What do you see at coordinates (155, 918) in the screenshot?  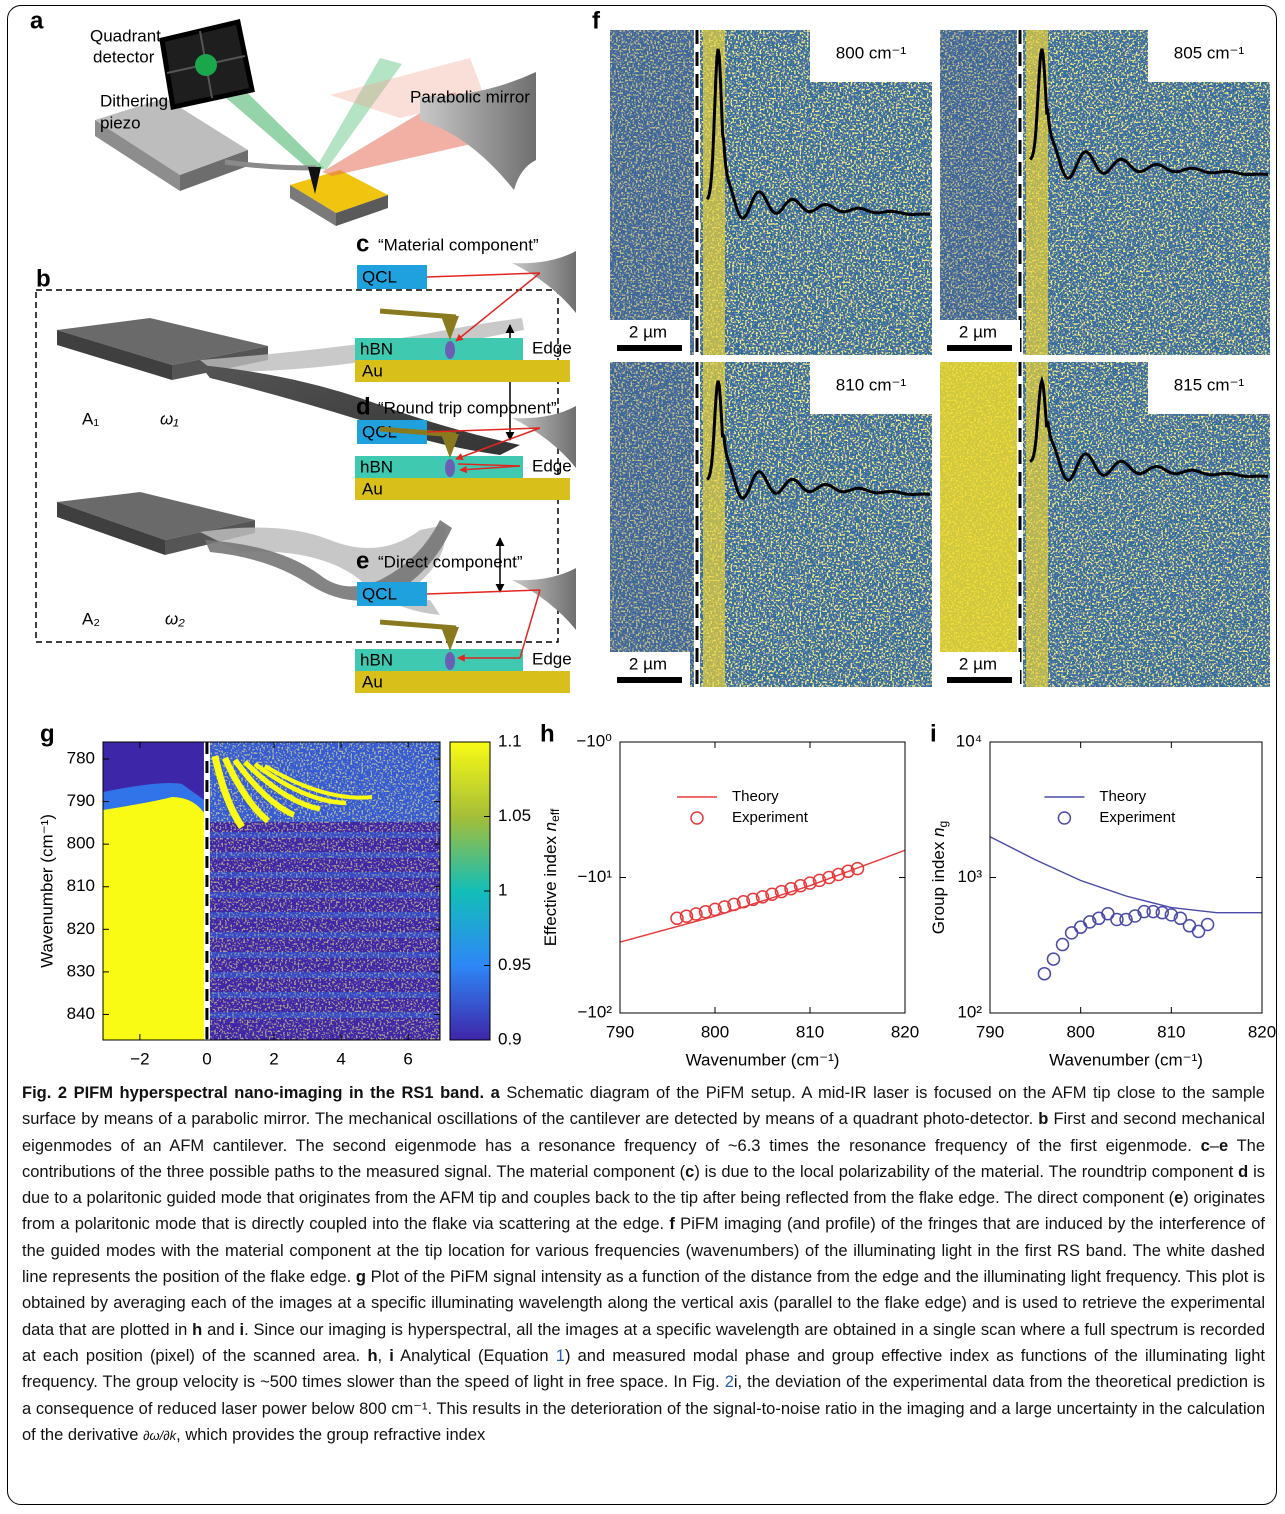 I see `heat-yellow` at bounding box center [155, 918].